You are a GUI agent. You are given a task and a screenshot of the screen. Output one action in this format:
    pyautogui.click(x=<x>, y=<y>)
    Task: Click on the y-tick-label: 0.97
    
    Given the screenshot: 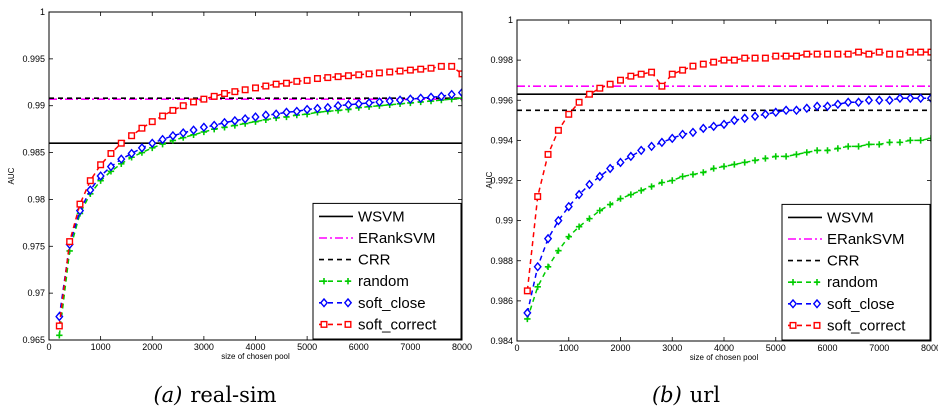 What is the action you would take?
    pyautogui.click(x=36, y=293)
    